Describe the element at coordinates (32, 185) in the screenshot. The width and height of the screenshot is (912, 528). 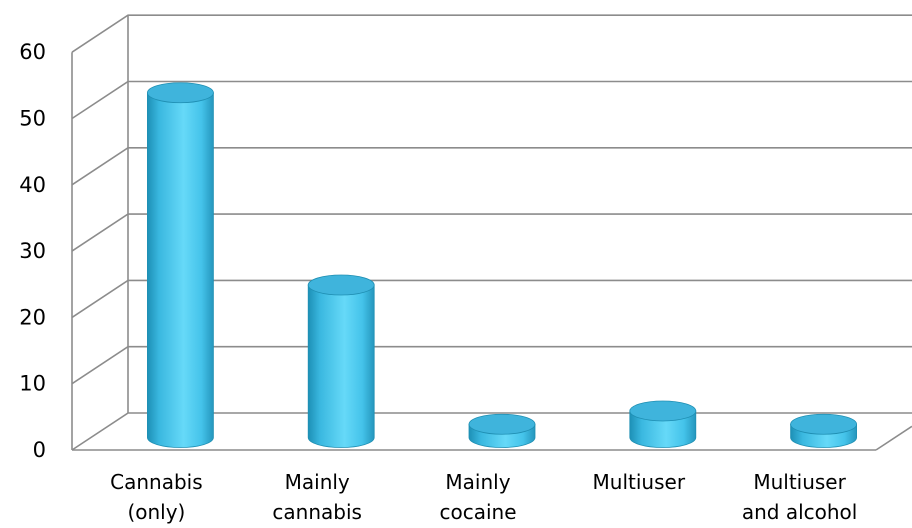
I see `y-tick-label: 40` at that location.